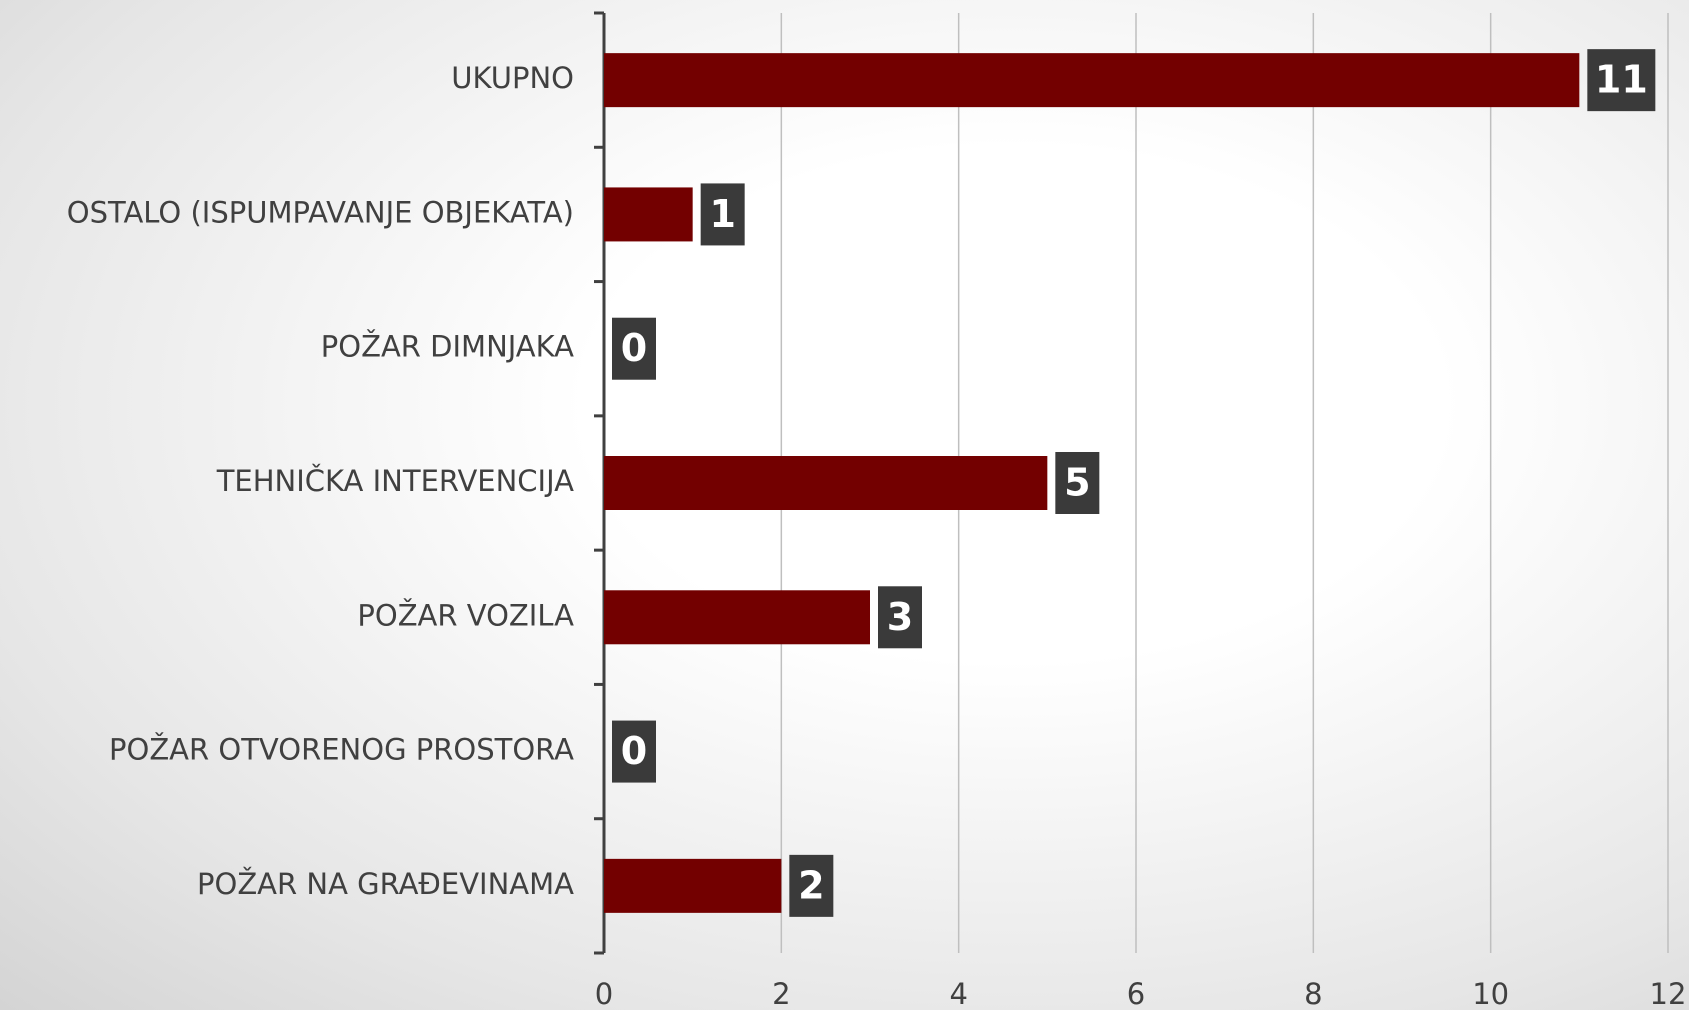 This screenshot has height=1010, width=1689. Describe the element at coordinates (341, 750) in the screenshot. I see `y-tick-label: POŽAR OTVORENOG PROSTORA` at that location.